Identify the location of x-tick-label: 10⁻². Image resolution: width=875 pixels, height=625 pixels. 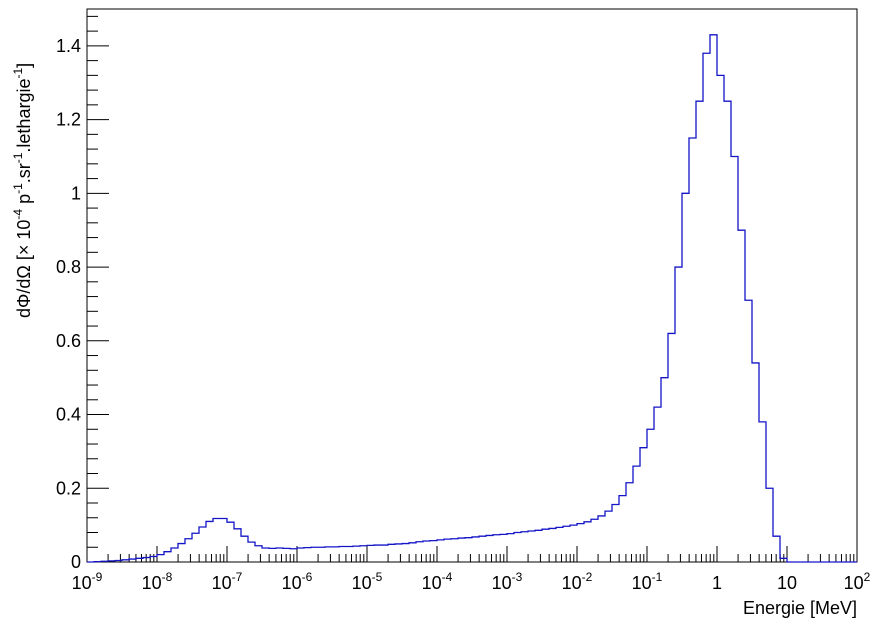
(577, 581).